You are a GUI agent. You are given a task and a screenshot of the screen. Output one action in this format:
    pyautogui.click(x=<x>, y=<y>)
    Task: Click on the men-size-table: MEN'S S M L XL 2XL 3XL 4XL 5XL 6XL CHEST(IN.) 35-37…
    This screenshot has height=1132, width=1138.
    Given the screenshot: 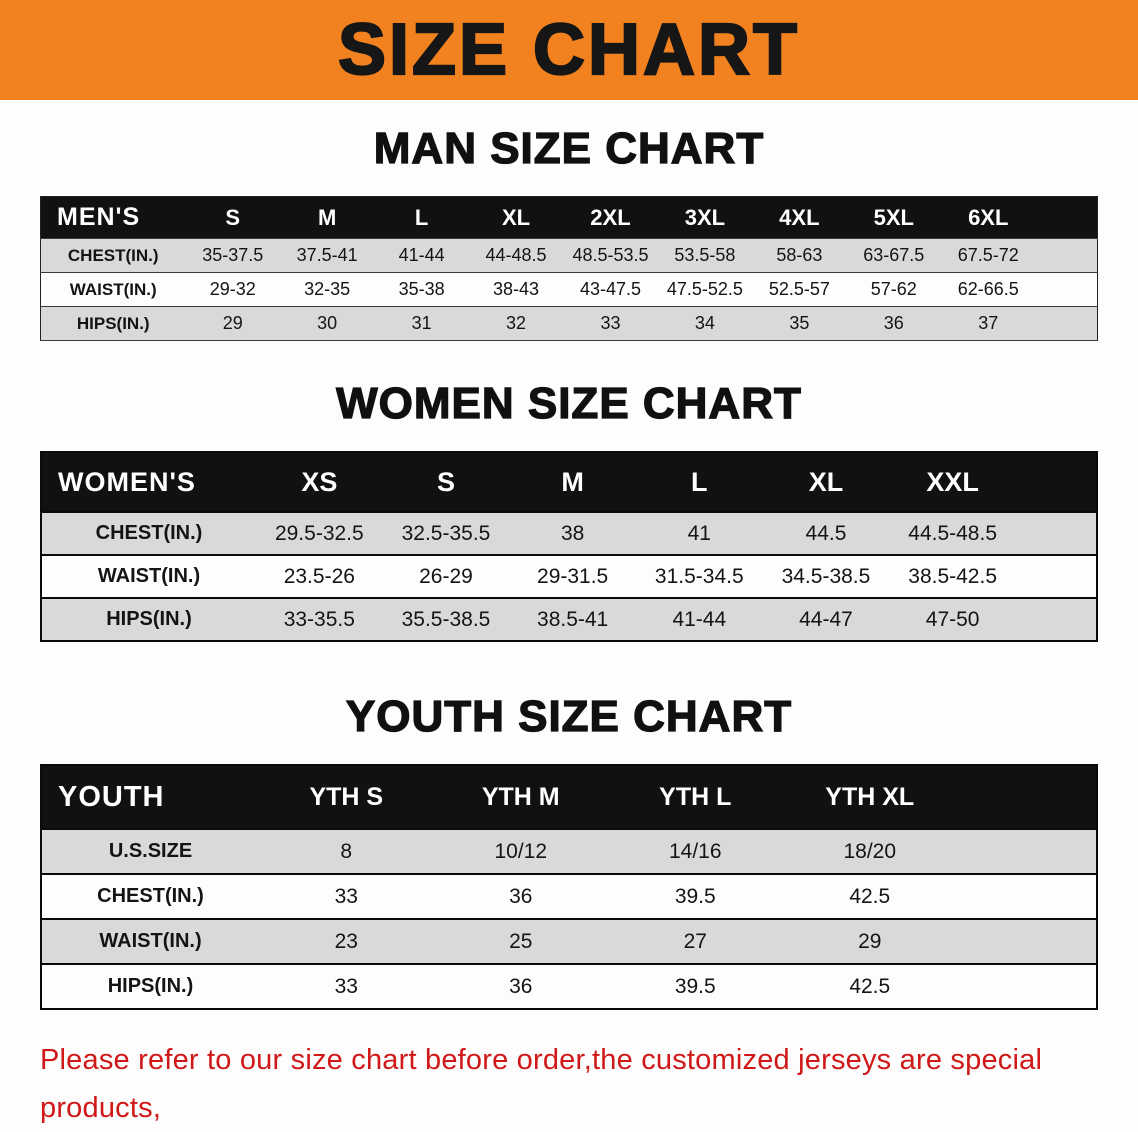 What is the action you would take?
    pyautogui.click(x=569, y=268)
    